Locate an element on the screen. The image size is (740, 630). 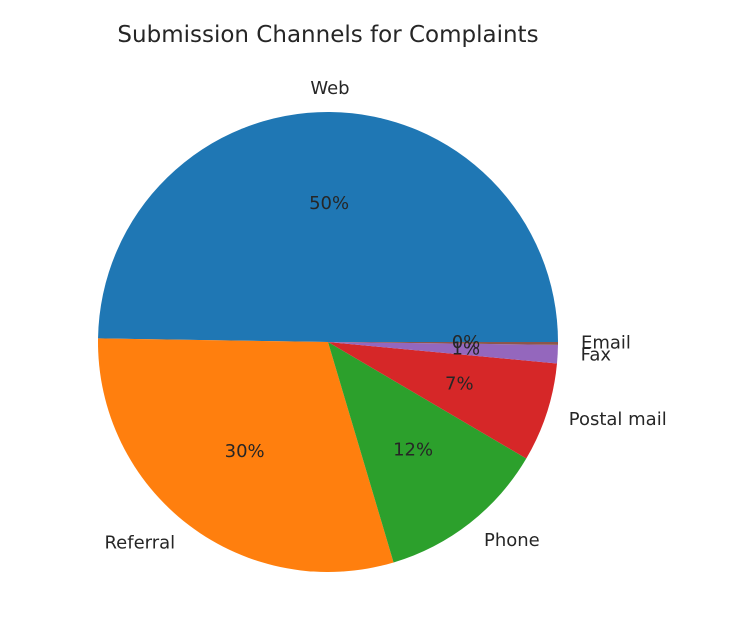
chart-title: Submission Channels for Complaints is located at coordinates (327, 35).